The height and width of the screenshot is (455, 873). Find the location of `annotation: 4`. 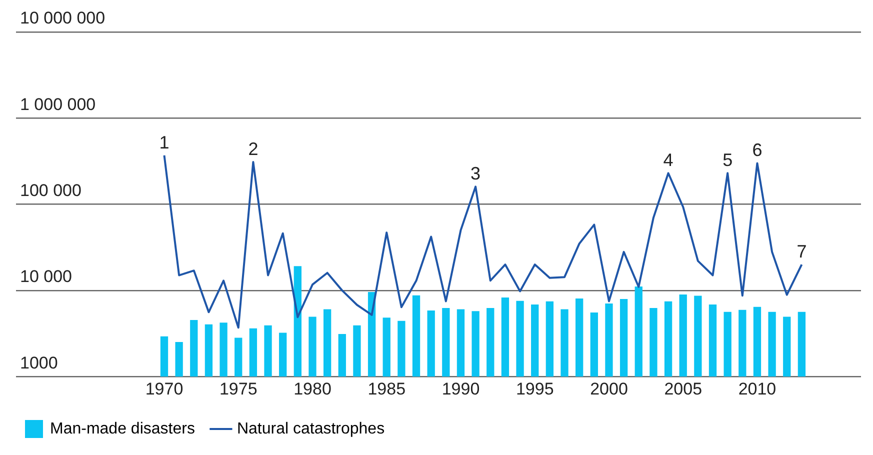

annotation: 4 is located at coordinates (668, 160).